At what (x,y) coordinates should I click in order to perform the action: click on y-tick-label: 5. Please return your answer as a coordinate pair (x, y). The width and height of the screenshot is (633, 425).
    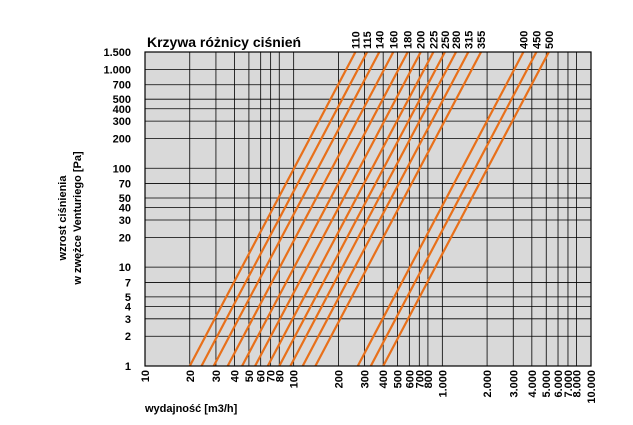
    Looking at the image, I should click on (128, 298).